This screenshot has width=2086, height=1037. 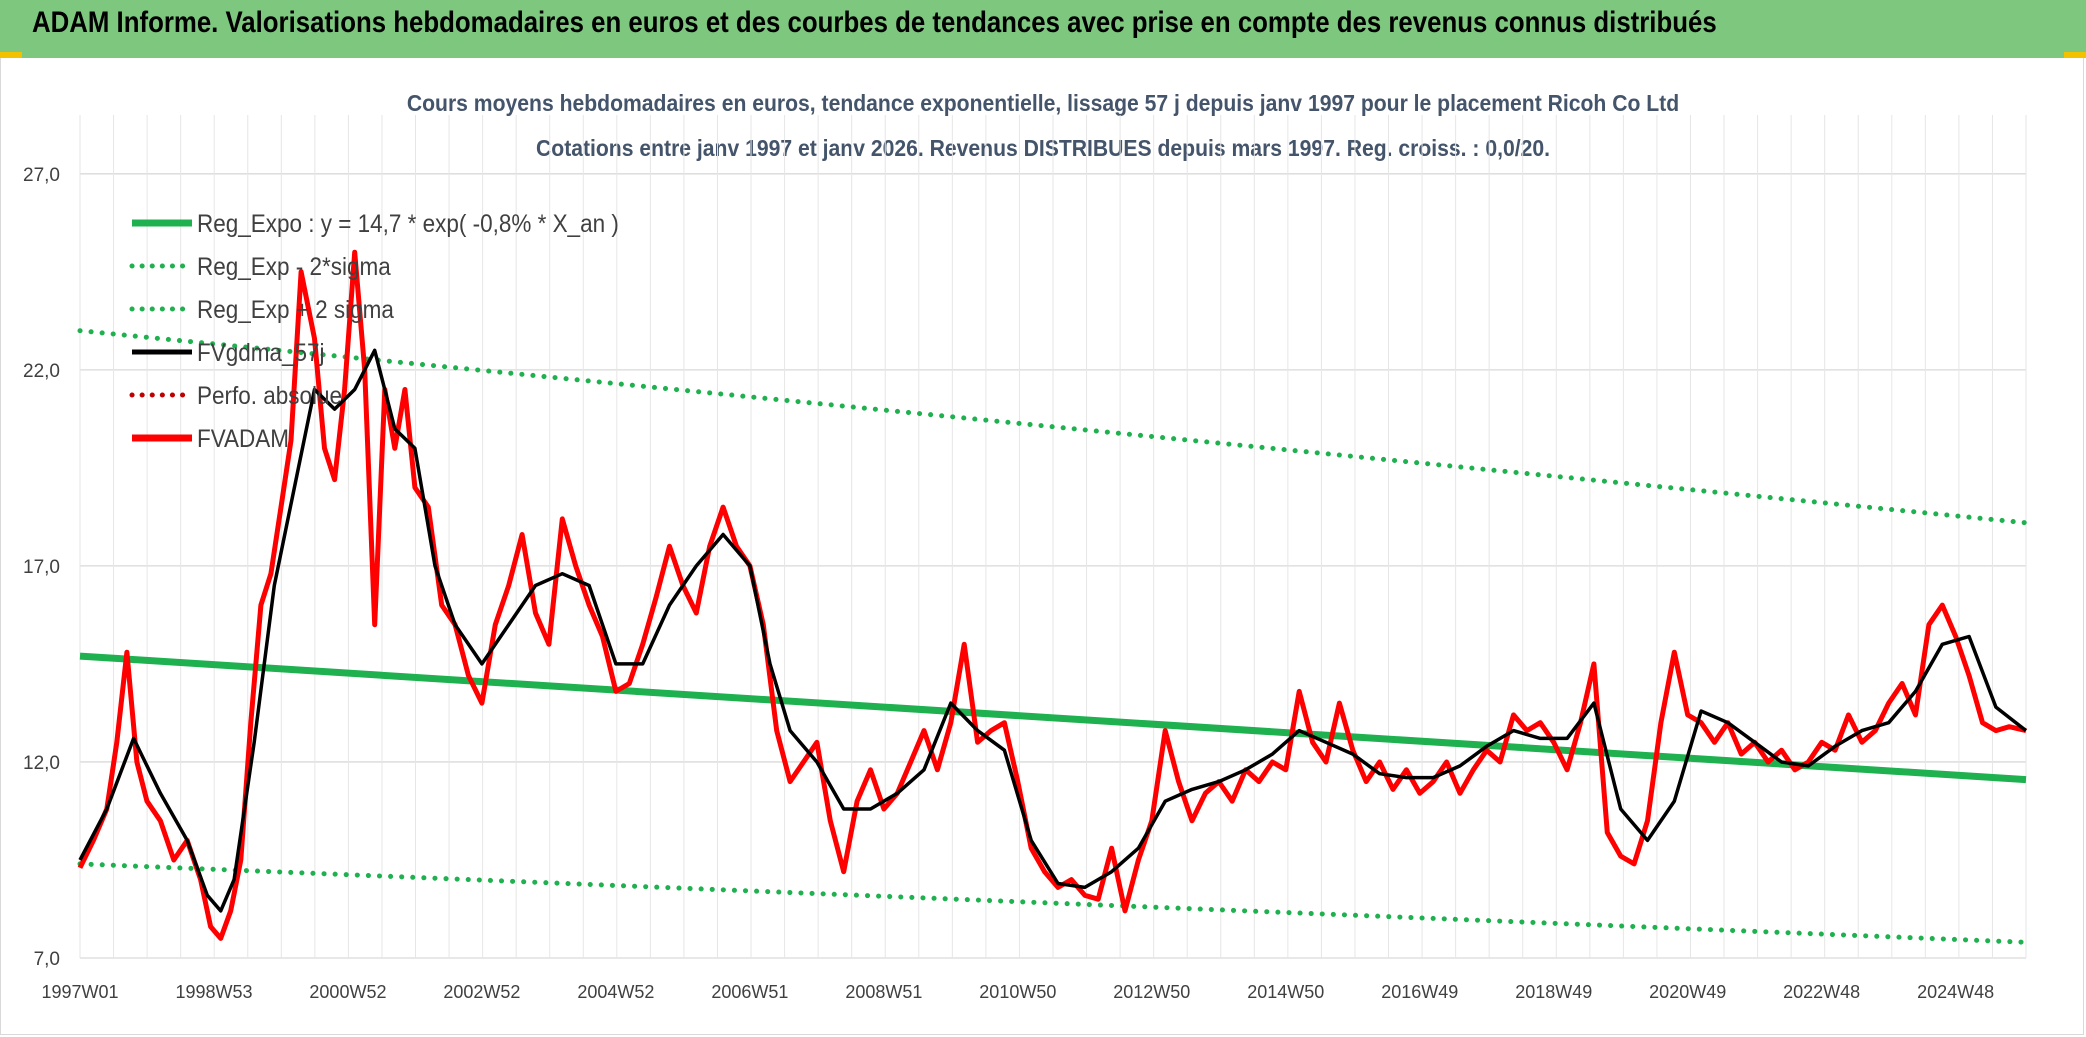 I want to click on y-tick-label: 22,0, so click(x=41, y=371).